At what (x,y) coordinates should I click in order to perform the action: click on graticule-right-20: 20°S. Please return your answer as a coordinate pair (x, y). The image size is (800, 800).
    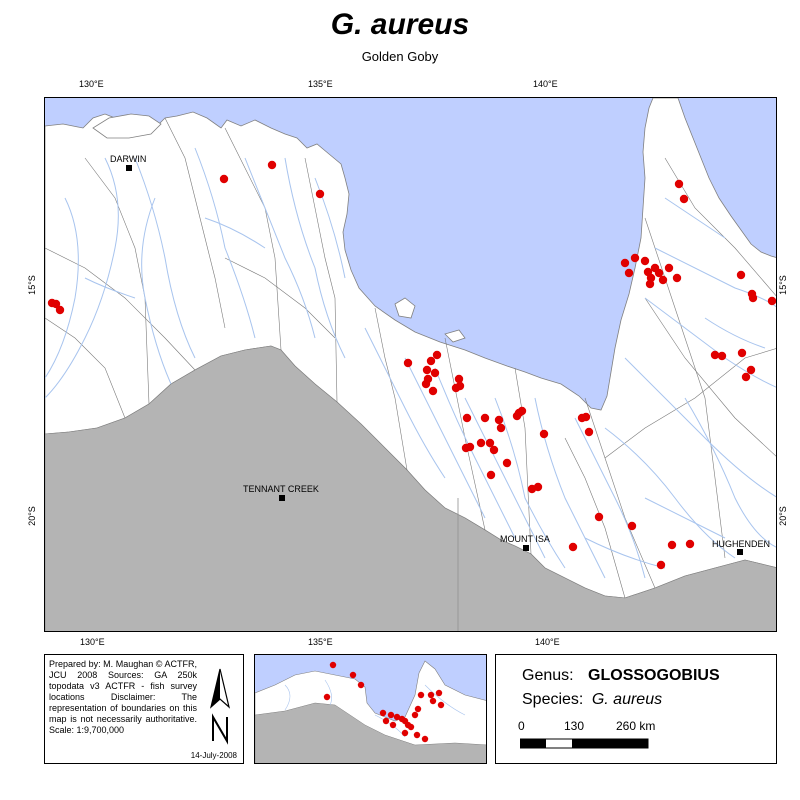
    Looking at the image, I should click on (782, 516).